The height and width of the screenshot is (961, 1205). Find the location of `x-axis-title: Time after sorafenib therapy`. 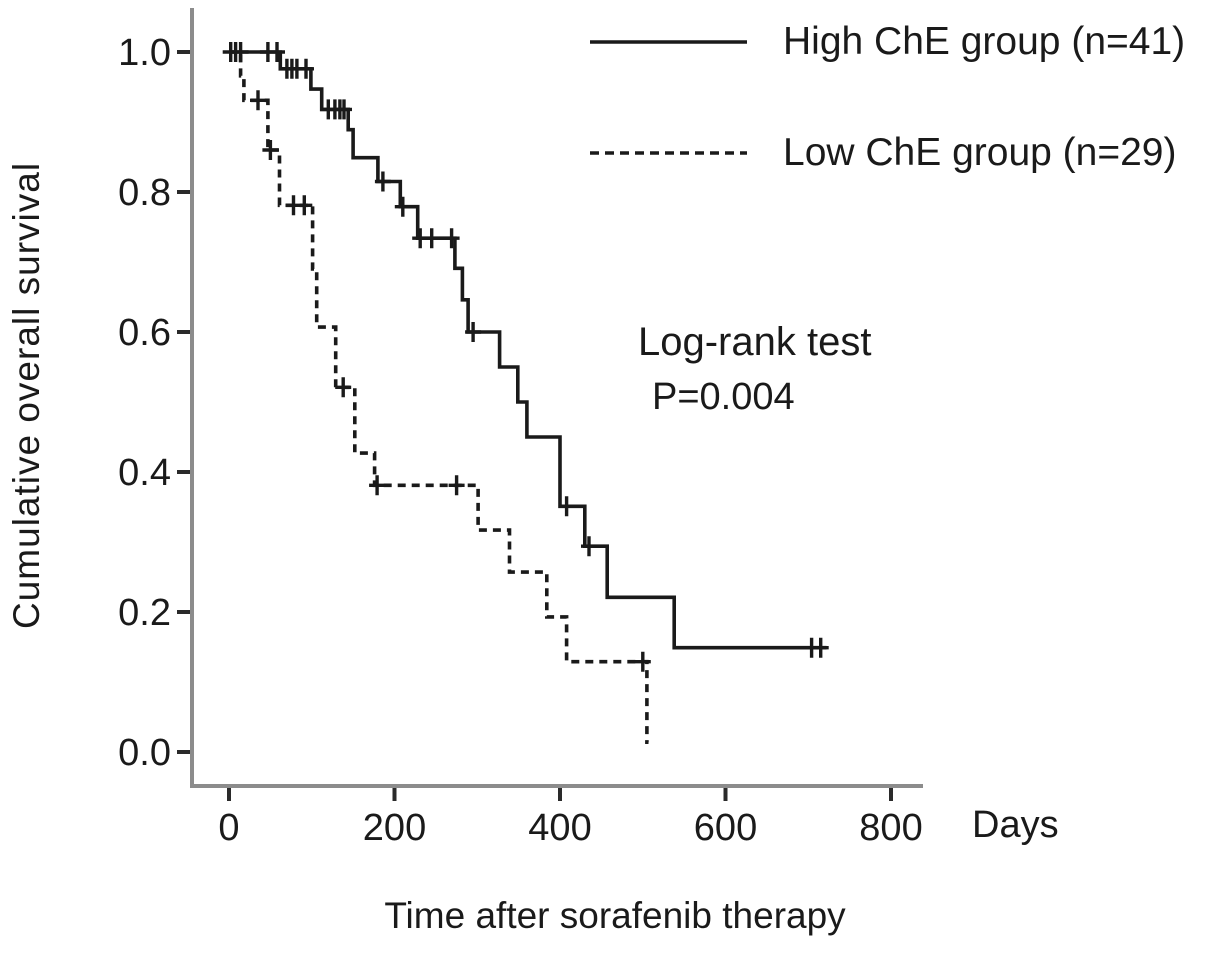

x-axis-title: Time after sorafenib therapy is located at coordinates (615, 915).